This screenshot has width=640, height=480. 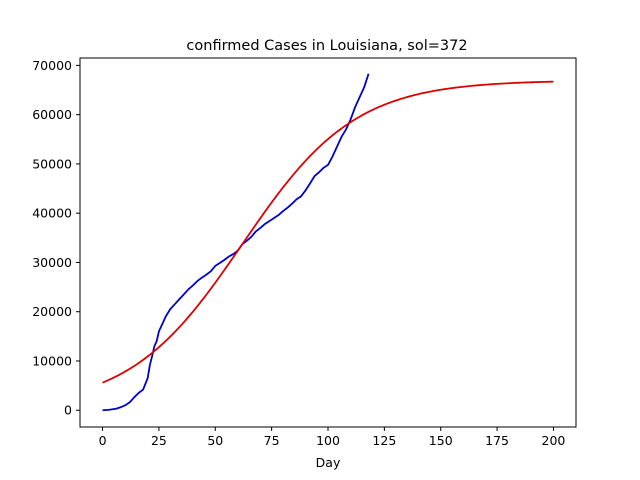 I want to click on y-tick-label: 70000, so click(x=52, y=65).